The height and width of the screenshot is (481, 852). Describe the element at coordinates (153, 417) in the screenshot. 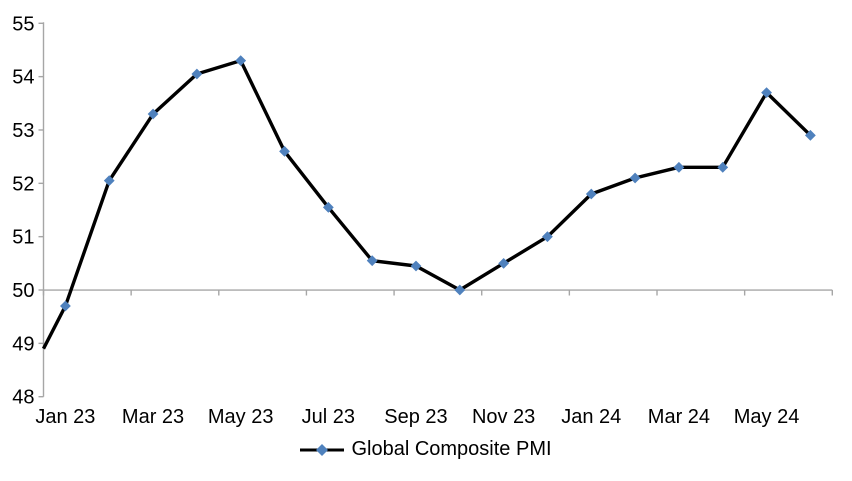

I see `x-axis-tick-label: Mar 23` at that location.